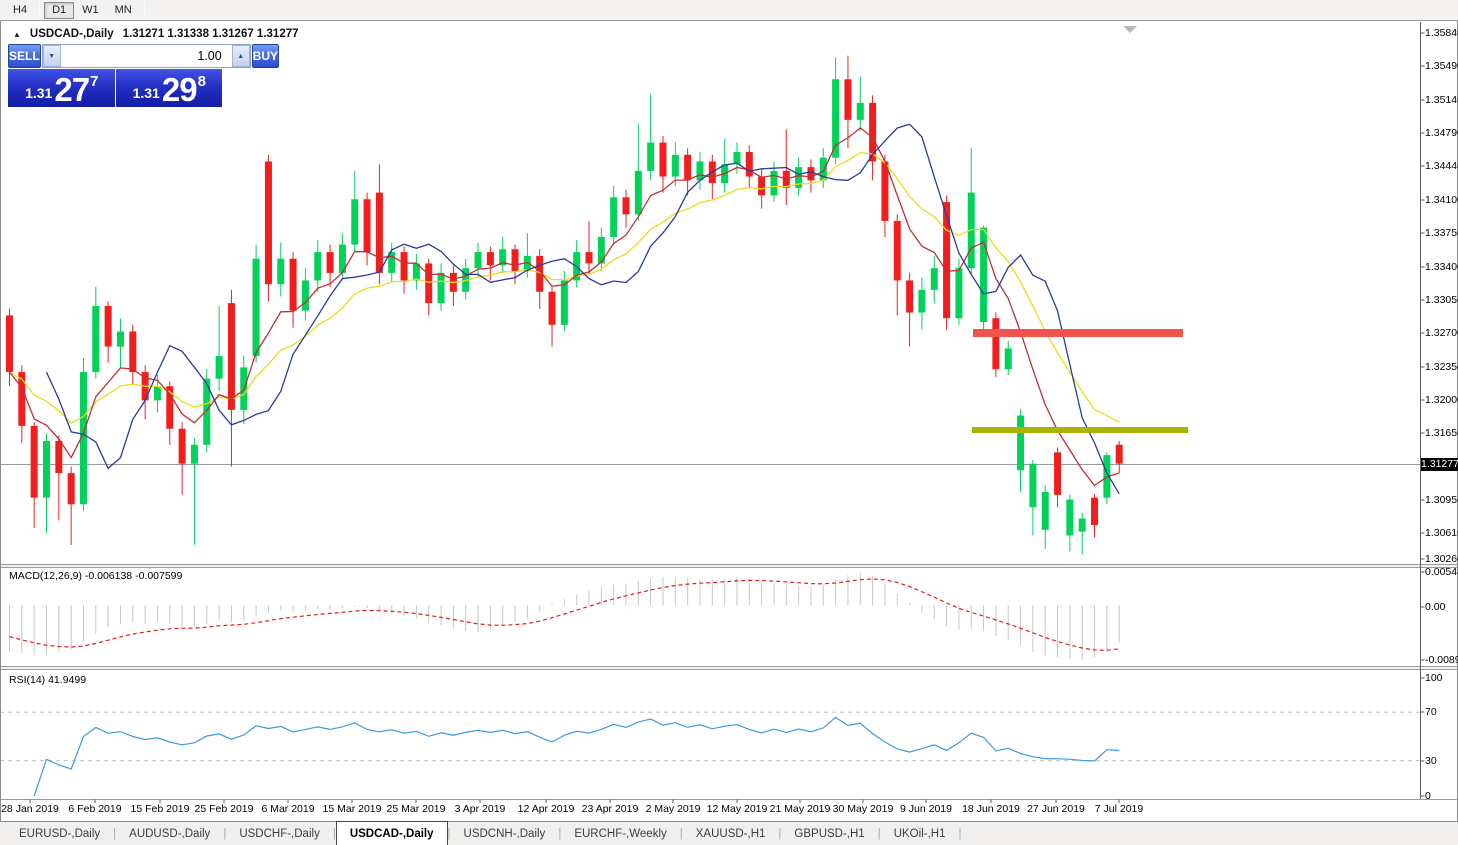 The image size is (1458, 845). What do you see at coordinates (71, 34) in the screenshot?
I see `chart-symbol-period: USDCAD-,Daily` at bounding box center [71, 34].